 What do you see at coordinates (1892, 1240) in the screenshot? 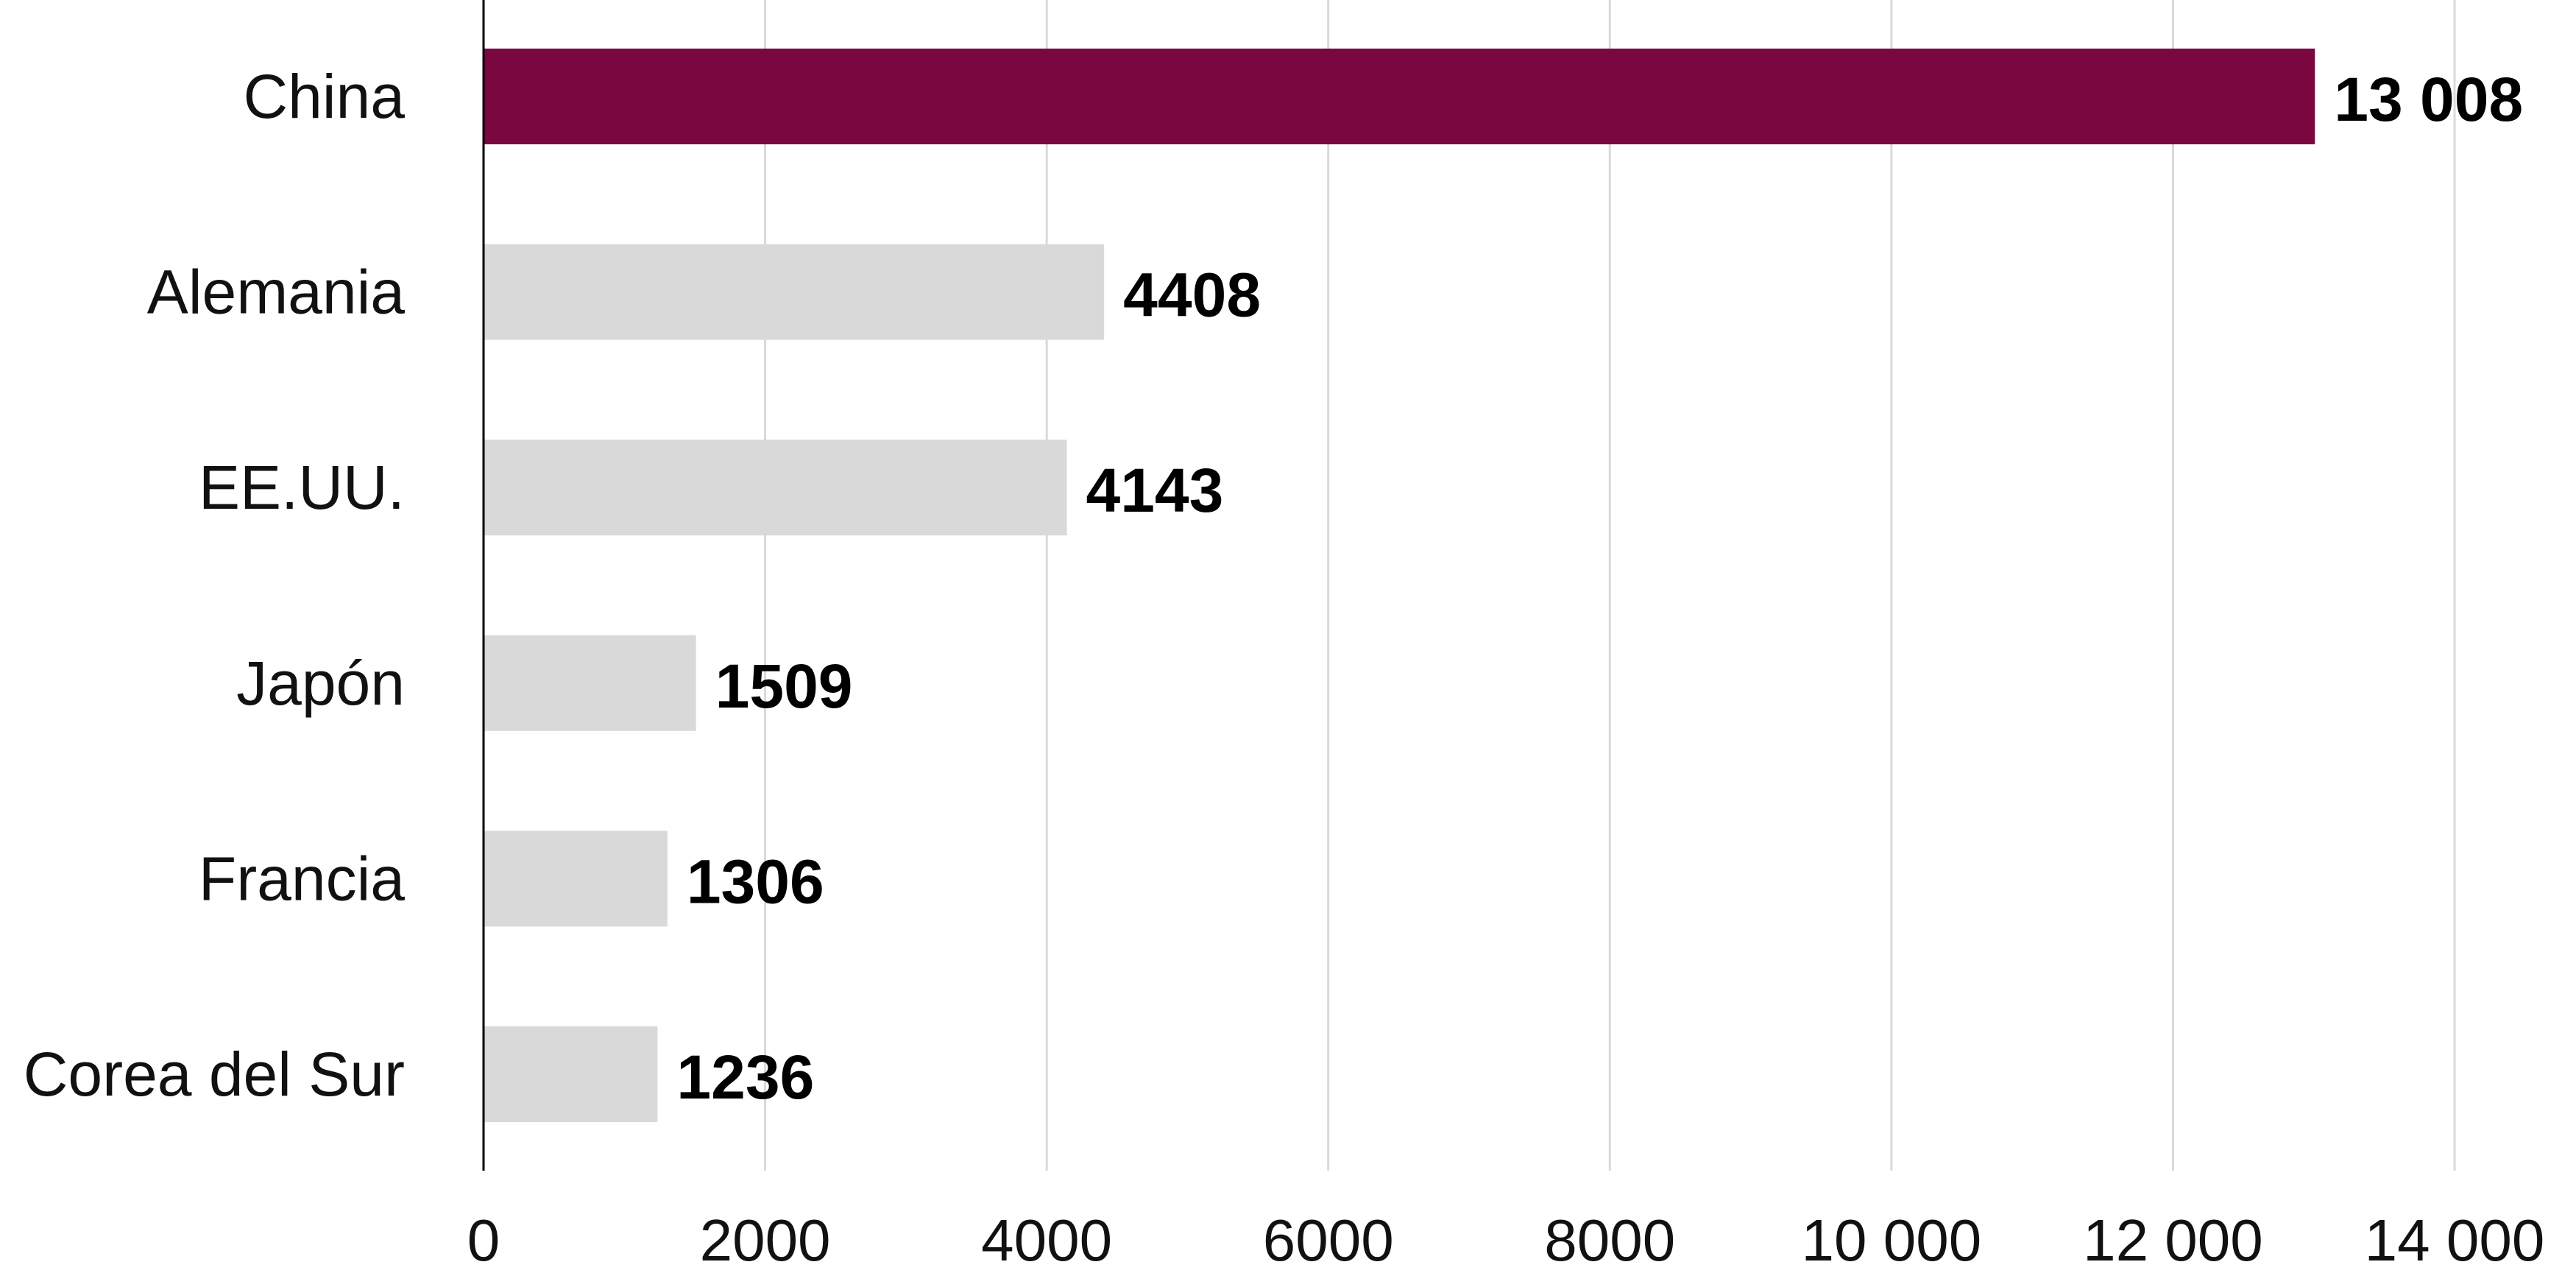
I see `x-tick-label: 10 000` at bounding box center [1892, 1240].